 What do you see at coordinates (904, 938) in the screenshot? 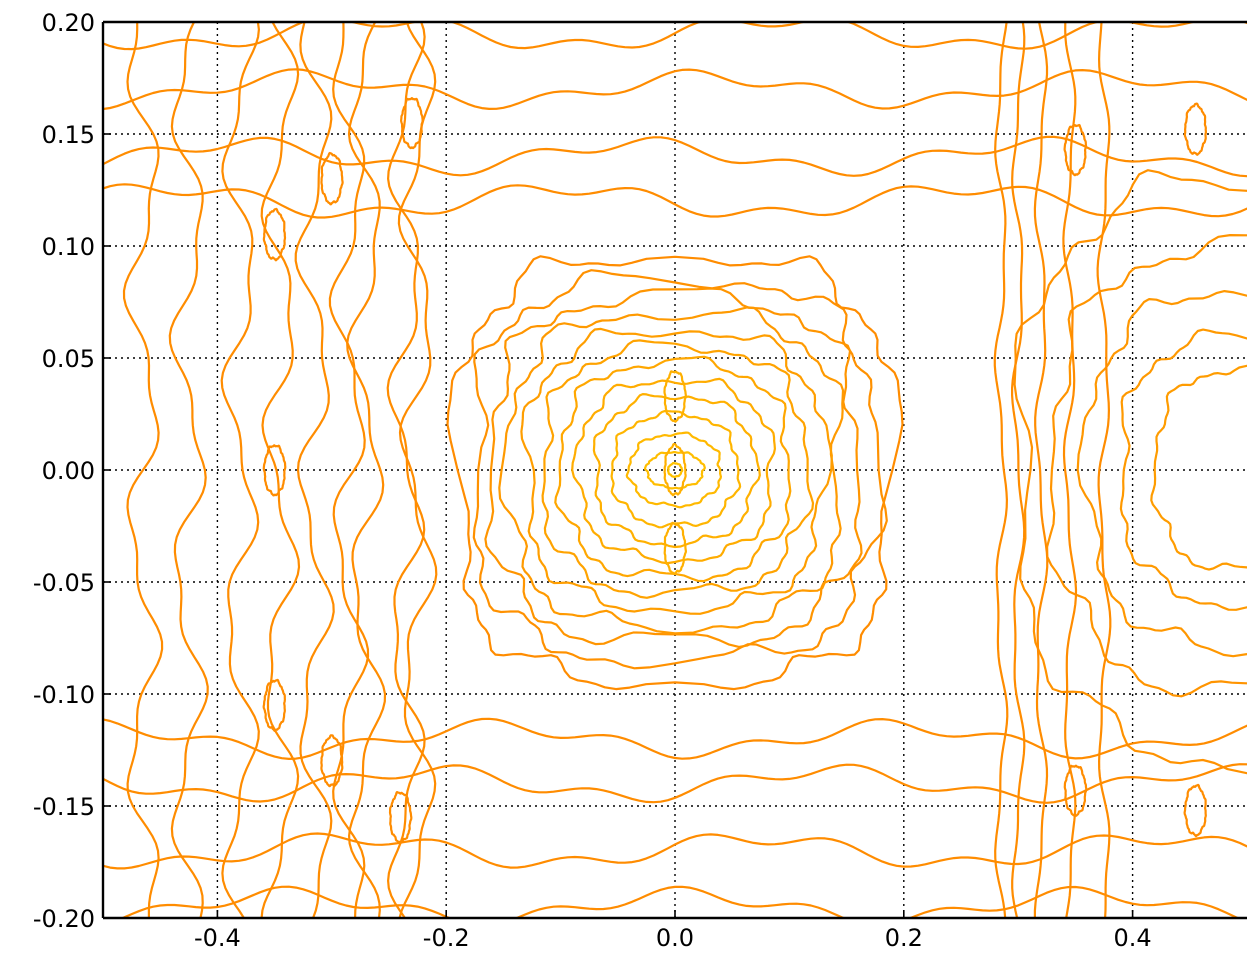
I see `x-tick-label: 0.2` at bounding box center [904, 938].